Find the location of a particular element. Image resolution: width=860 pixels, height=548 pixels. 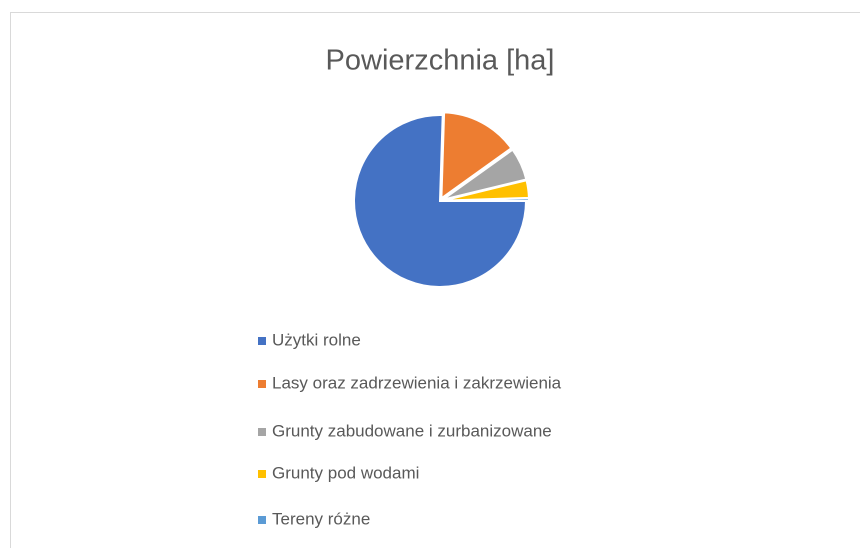

legend-label: Użytki rolne is located at coordinates (316, 339).